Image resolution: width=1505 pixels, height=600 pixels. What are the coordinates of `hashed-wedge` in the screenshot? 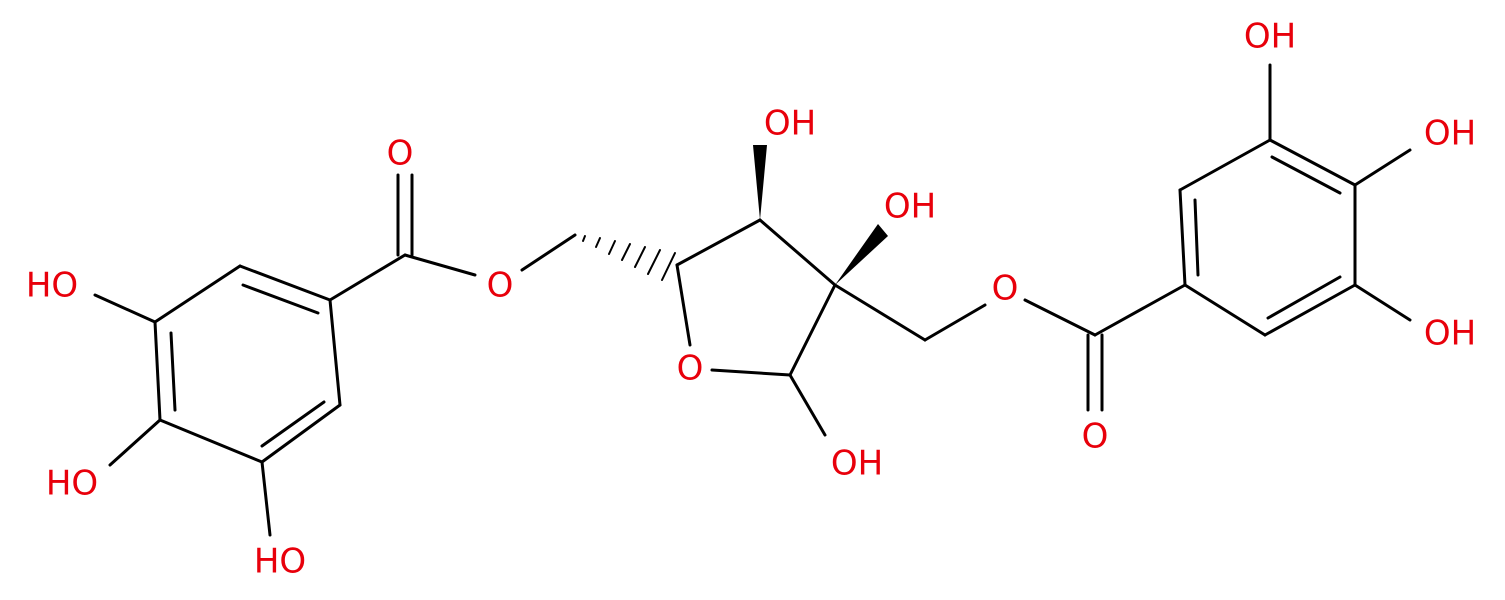 It's located at (629, 258).